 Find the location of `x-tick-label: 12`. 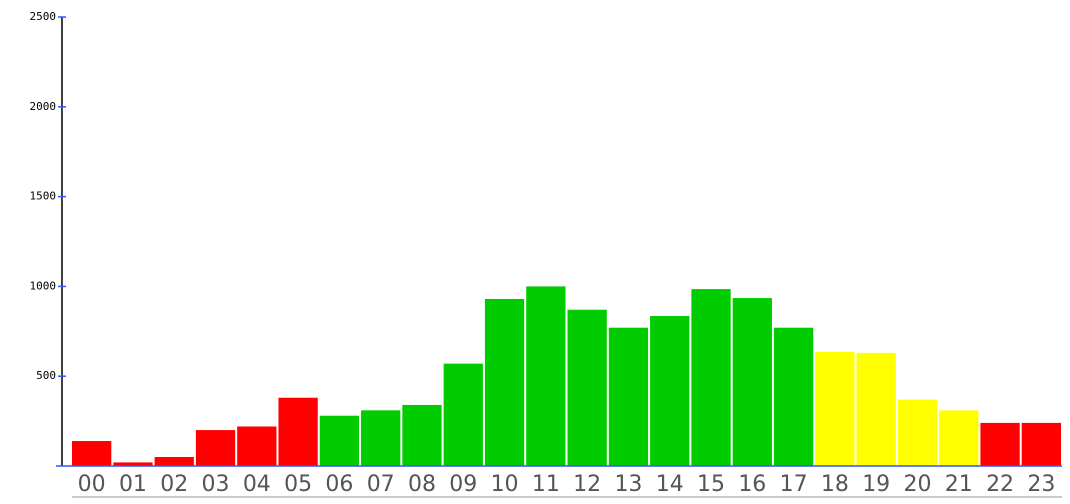

x-tick-label: 12 is located at coordinates (587, 484).